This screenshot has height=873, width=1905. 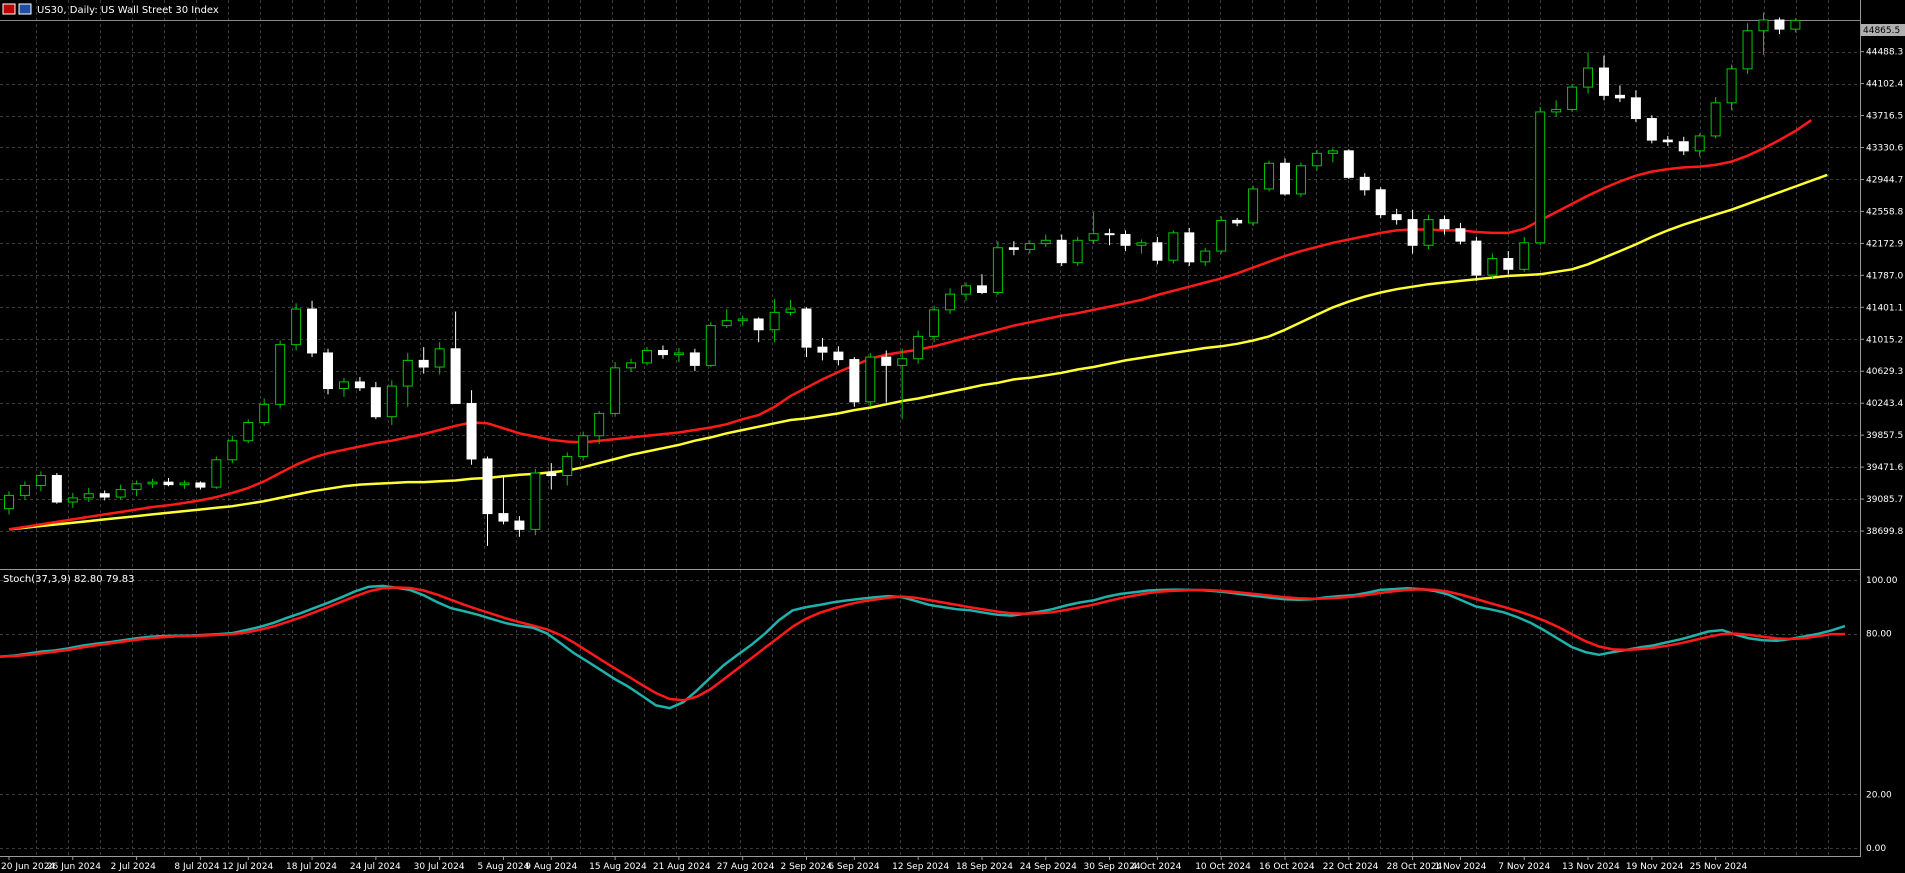 What do you see at coordinates (1884, 532) in the screenshot?
I see `price-tick-label: 38699.8` at bounding box center [1884, 532].